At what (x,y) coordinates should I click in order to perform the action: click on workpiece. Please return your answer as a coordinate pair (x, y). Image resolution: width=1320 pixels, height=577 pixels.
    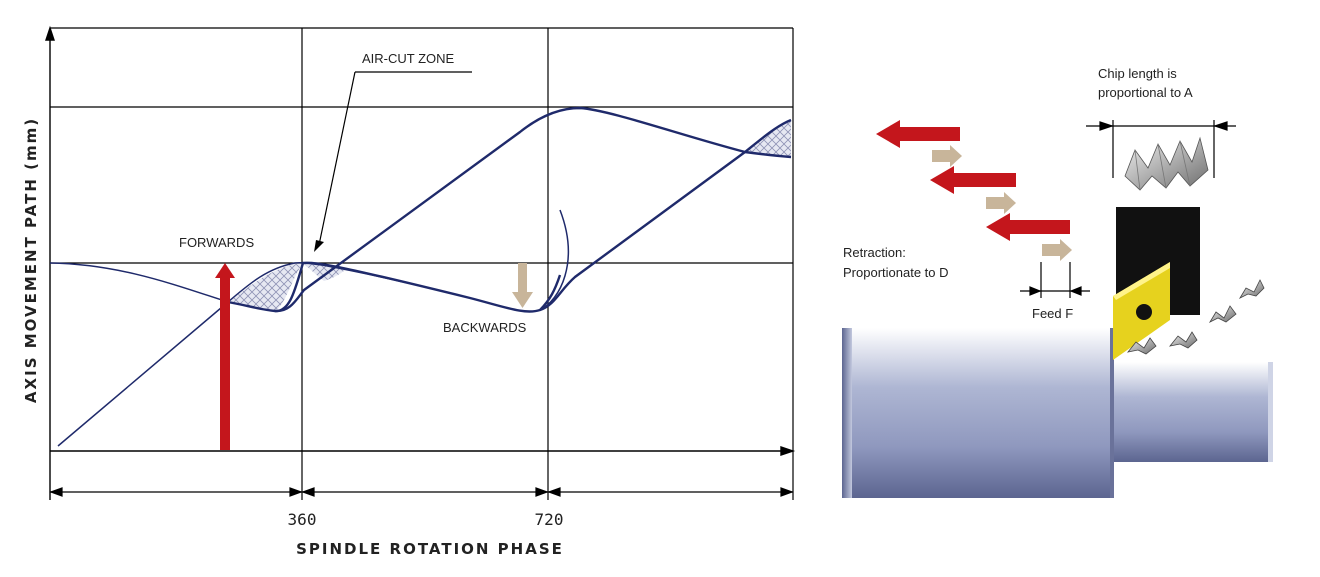
    Looking at the image, I should click on (1057, 413).